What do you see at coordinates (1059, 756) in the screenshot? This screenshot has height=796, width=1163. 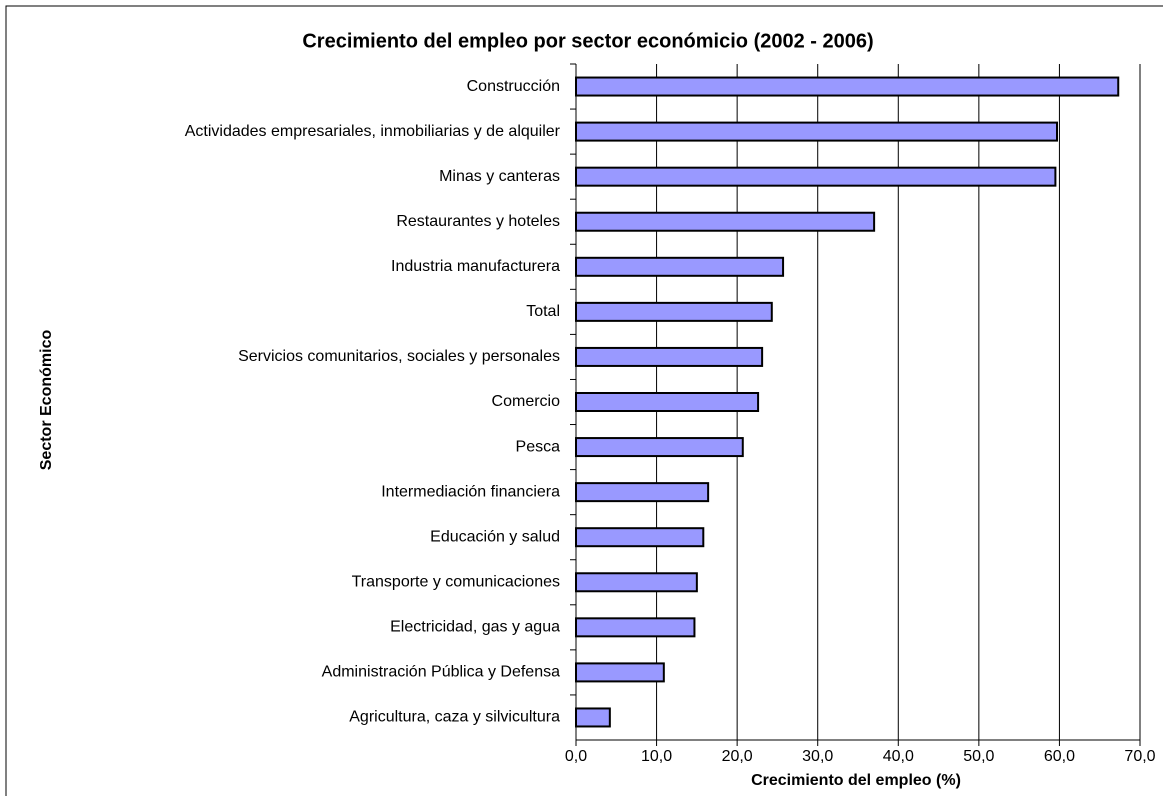 I see `x-tick-label: 60,0` at bounding box center [1059, 756].